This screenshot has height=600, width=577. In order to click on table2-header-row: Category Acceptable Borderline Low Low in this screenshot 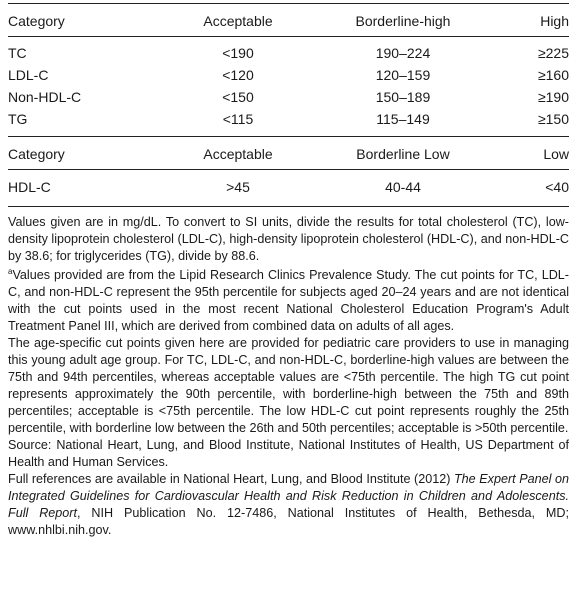, I will do `click(288, 153)`.